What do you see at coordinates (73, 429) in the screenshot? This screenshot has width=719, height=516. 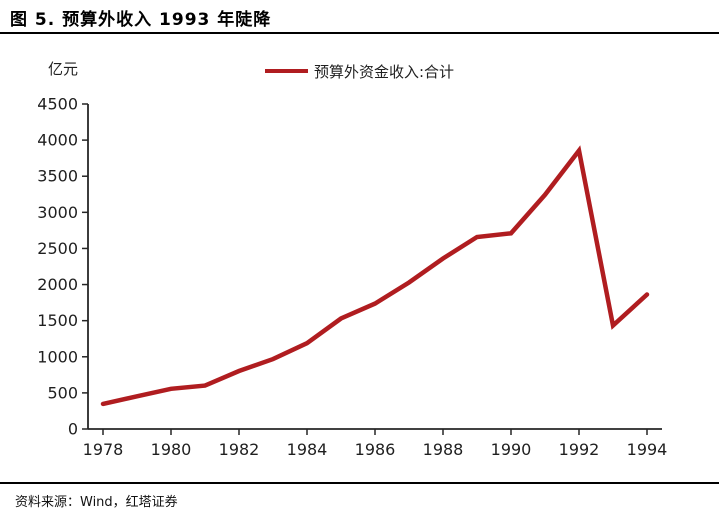 I see `y-tick-label: 0` at bounding box center [73, 429].